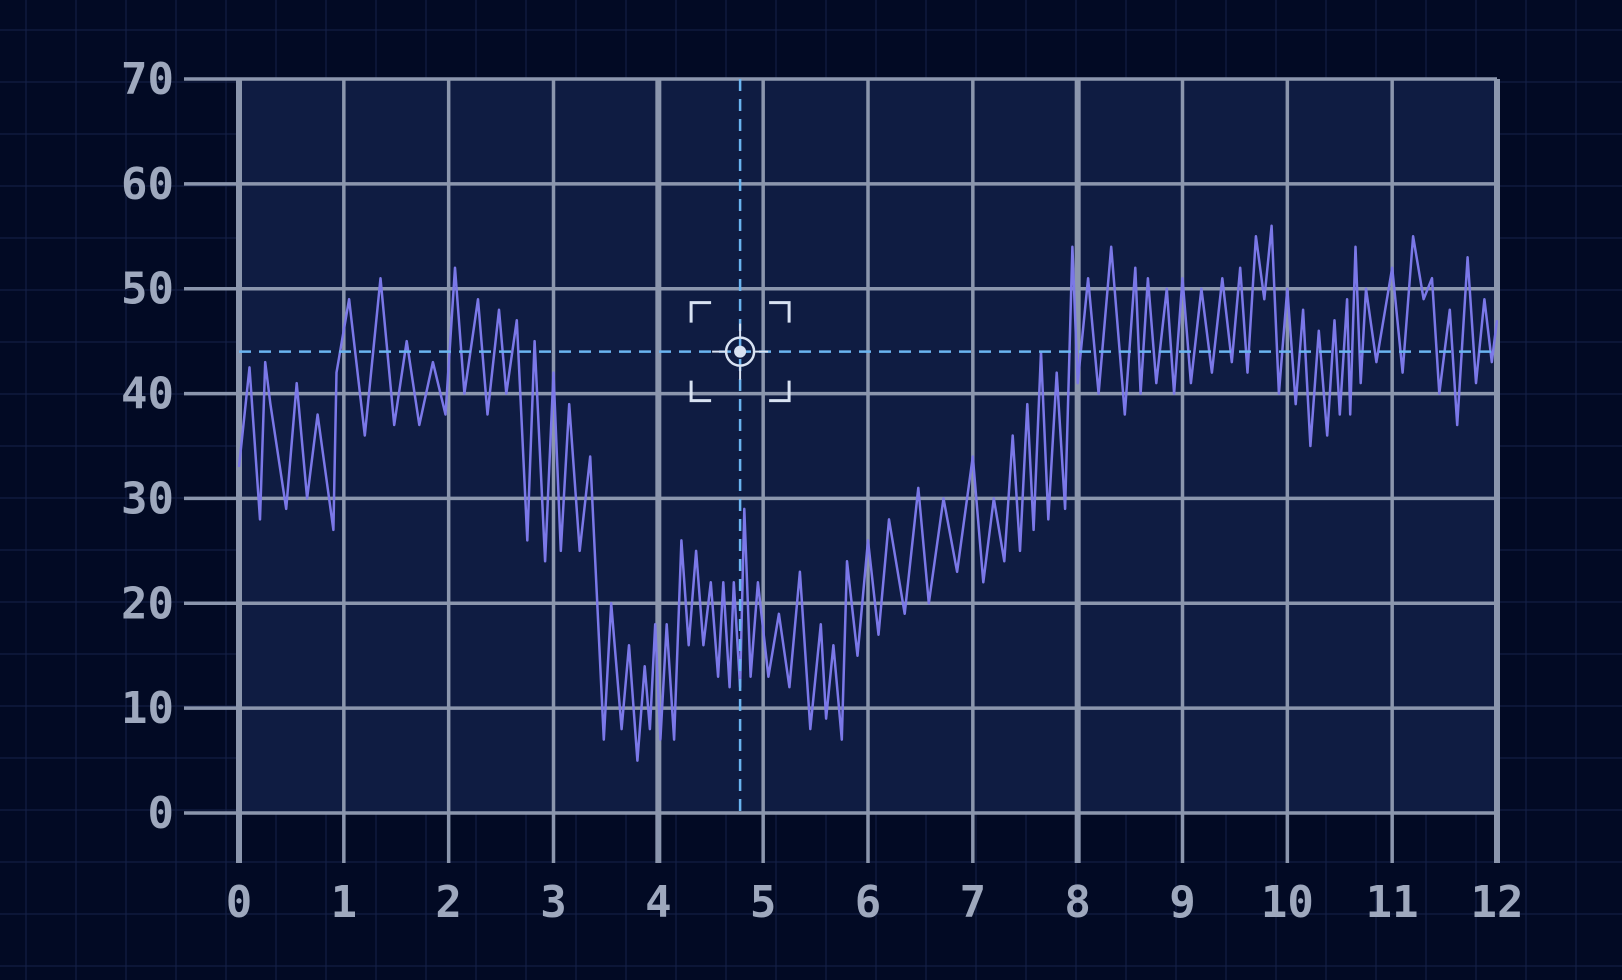 The width and height of the screenshot is (1622, 980). What do you see at coordinates (147, 603) in the screenshot?
I see `y-tick-label: 20` at bounding box center [147, 603].